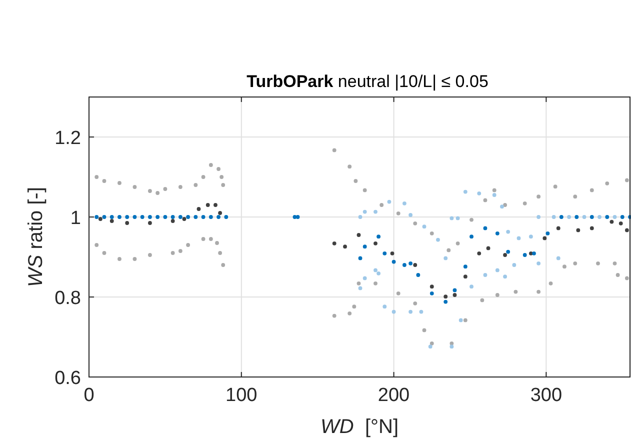 Image resolution: width=631 pixels, height=447 pixels. What do you see at coordinates (367, 81) in the screenshot?
I see `chart-title: TurbOPark neutral |10/L| ≤ 0.05` at bounding box center [367, 81].